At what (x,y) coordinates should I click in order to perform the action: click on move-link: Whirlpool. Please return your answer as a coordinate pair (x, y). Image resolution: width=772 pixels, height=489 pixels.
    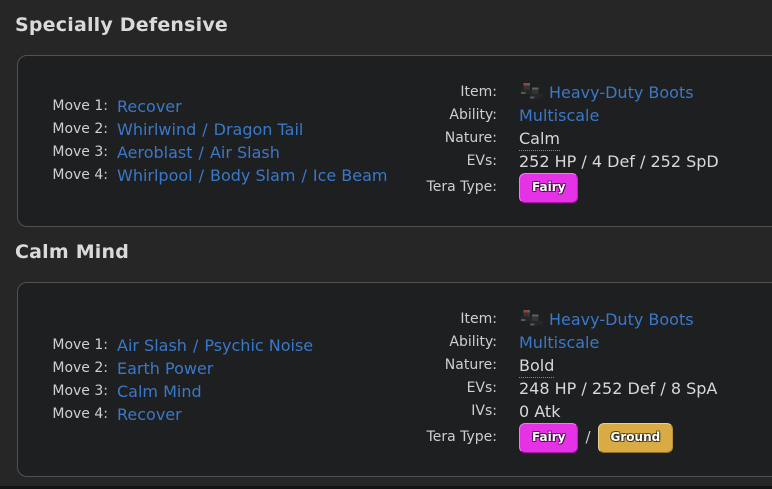
    Looking at the image, I should click on (155, 175).